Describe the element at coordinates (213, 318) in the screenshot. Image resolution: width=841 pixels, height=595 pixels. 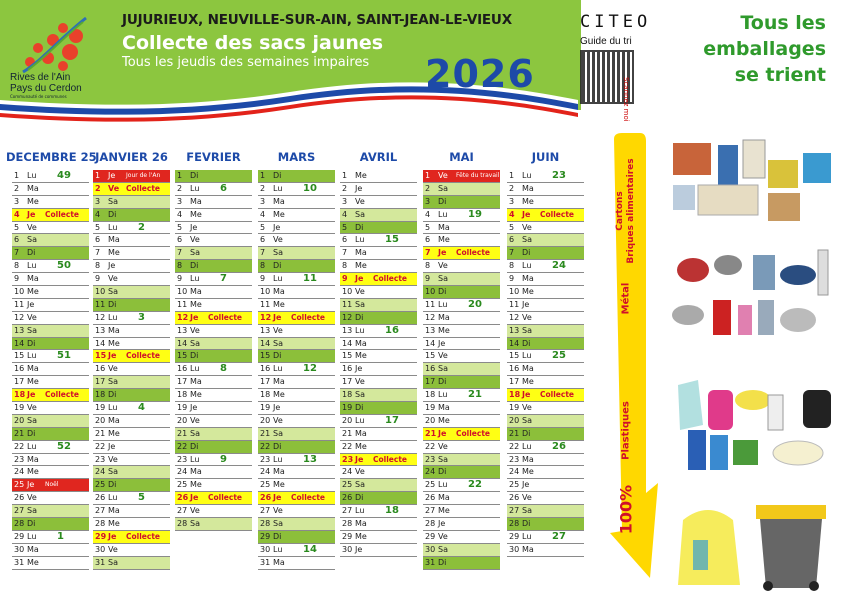
I see `collection-day-row: 12 Je Collecte` at that location.